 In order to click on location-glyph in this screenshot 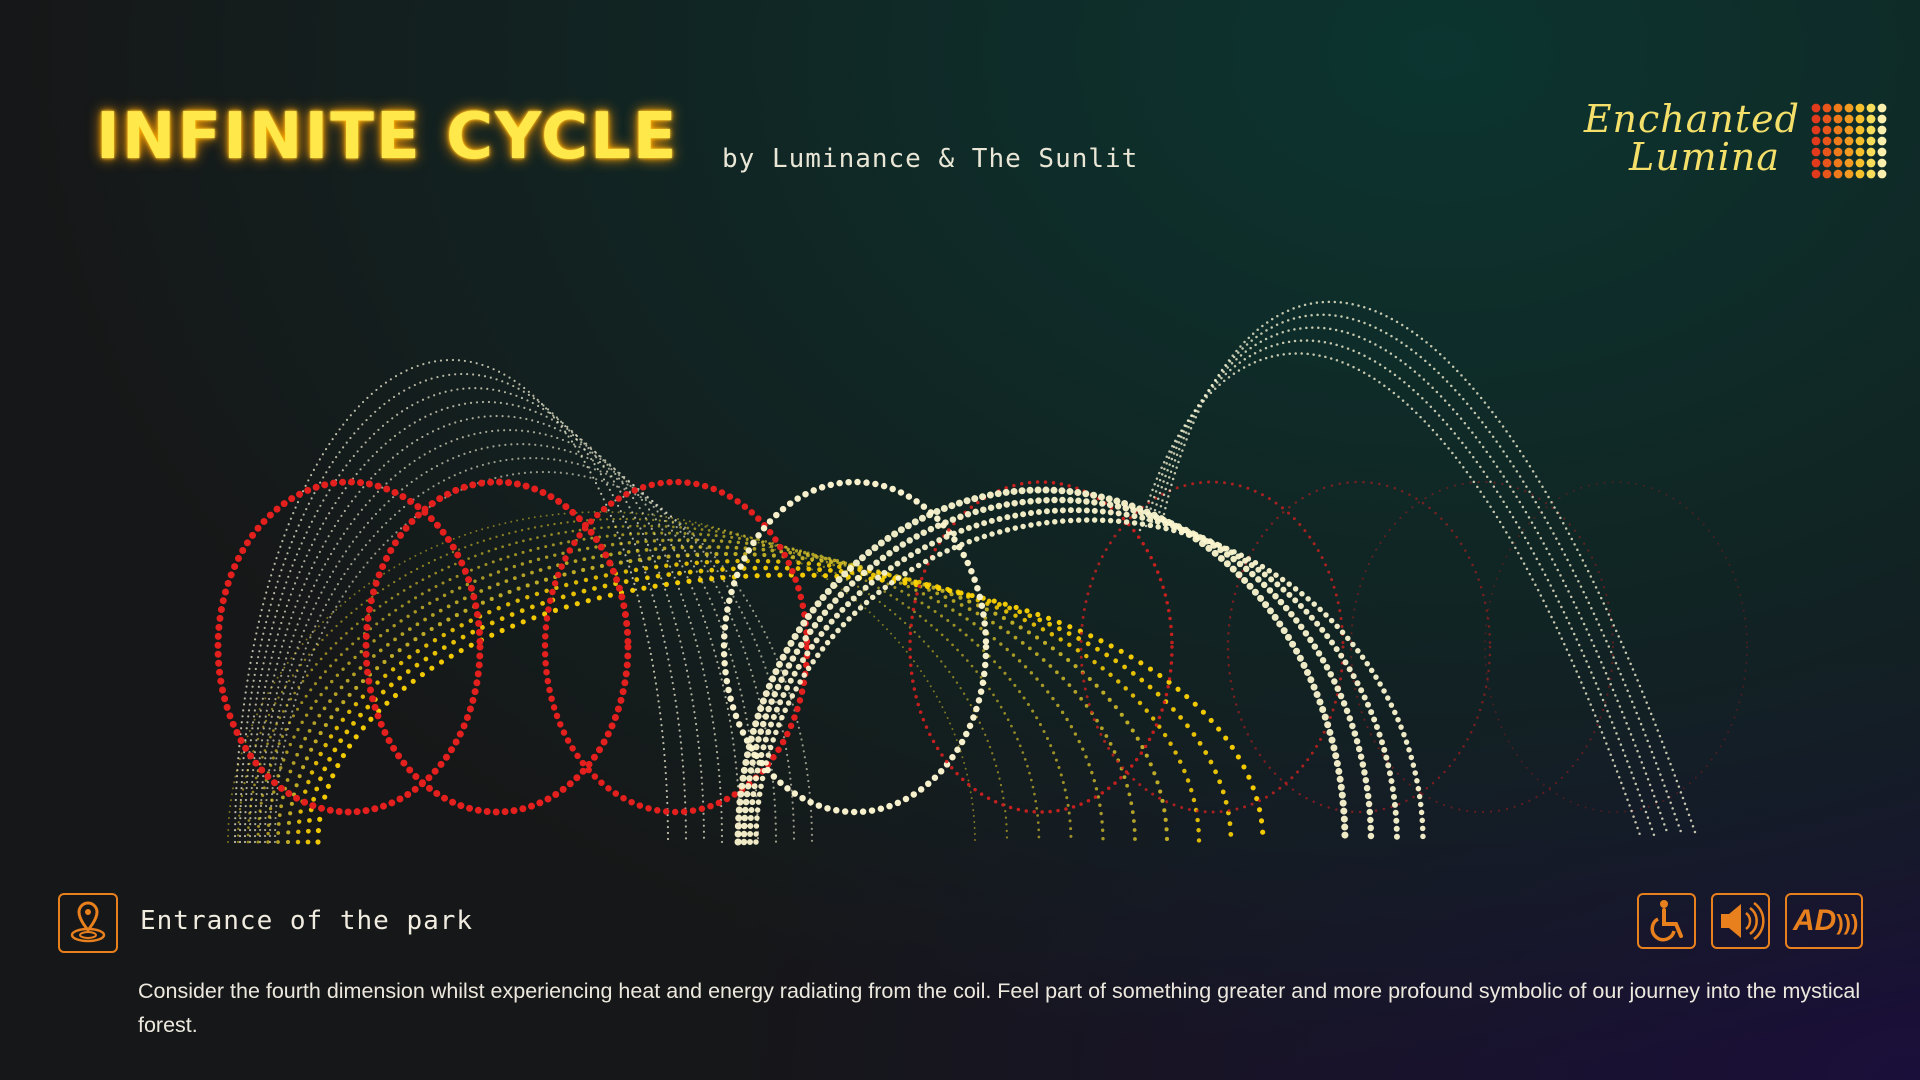, I will do `click(88, 922)`.